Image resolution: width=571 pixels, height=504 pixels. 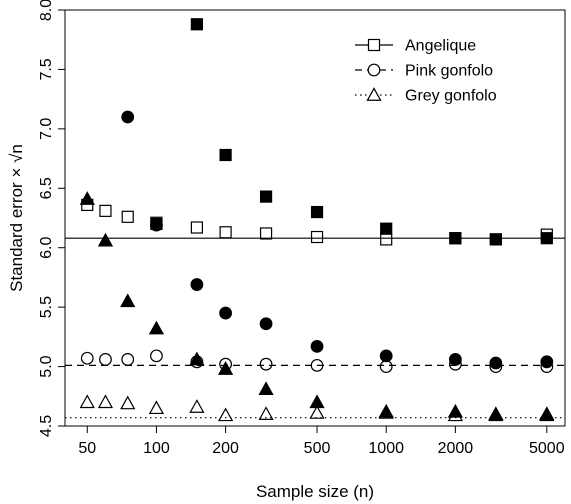 I want to click on y-tick-label: 6.0, so click(x=46, y=247).